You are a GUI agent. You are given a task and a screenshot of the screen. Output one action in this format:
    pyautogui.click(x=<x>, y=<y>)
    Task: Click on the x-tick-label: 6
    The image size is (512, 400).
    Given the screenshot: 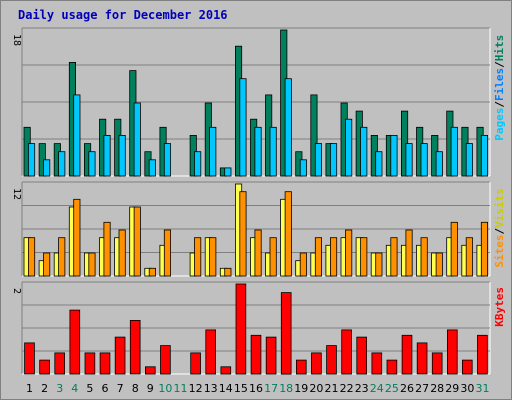 What is the action you would take?
    pyautogui.click(x=105, y=388)
    